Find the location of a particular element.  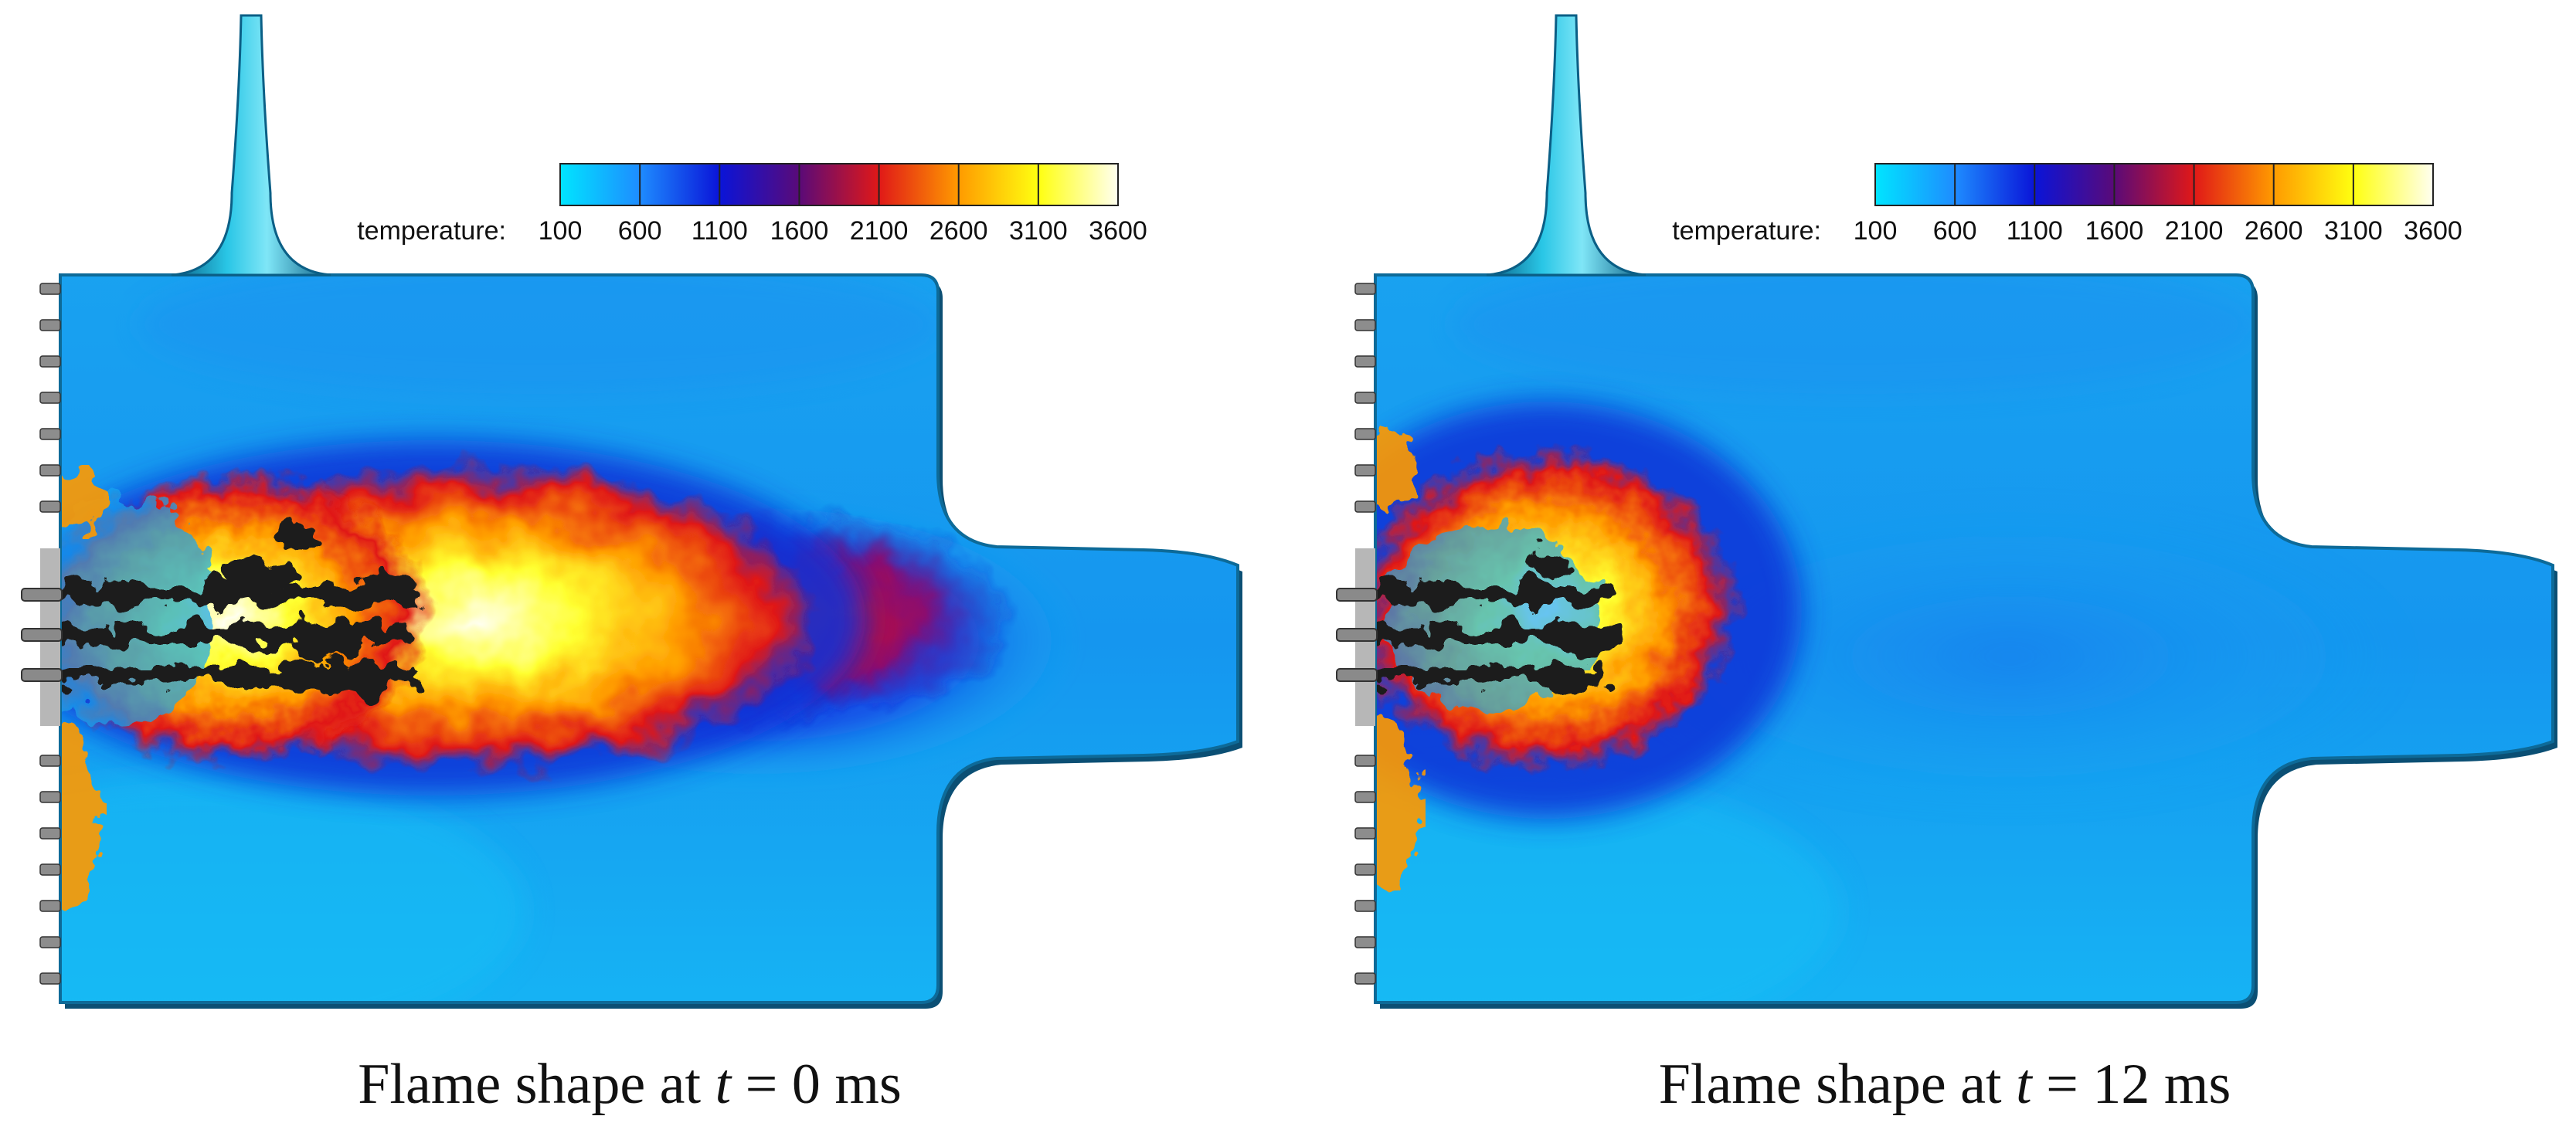

panel-caption: Flame shape at t = 0 ms is located at coordinates (630, 1084).